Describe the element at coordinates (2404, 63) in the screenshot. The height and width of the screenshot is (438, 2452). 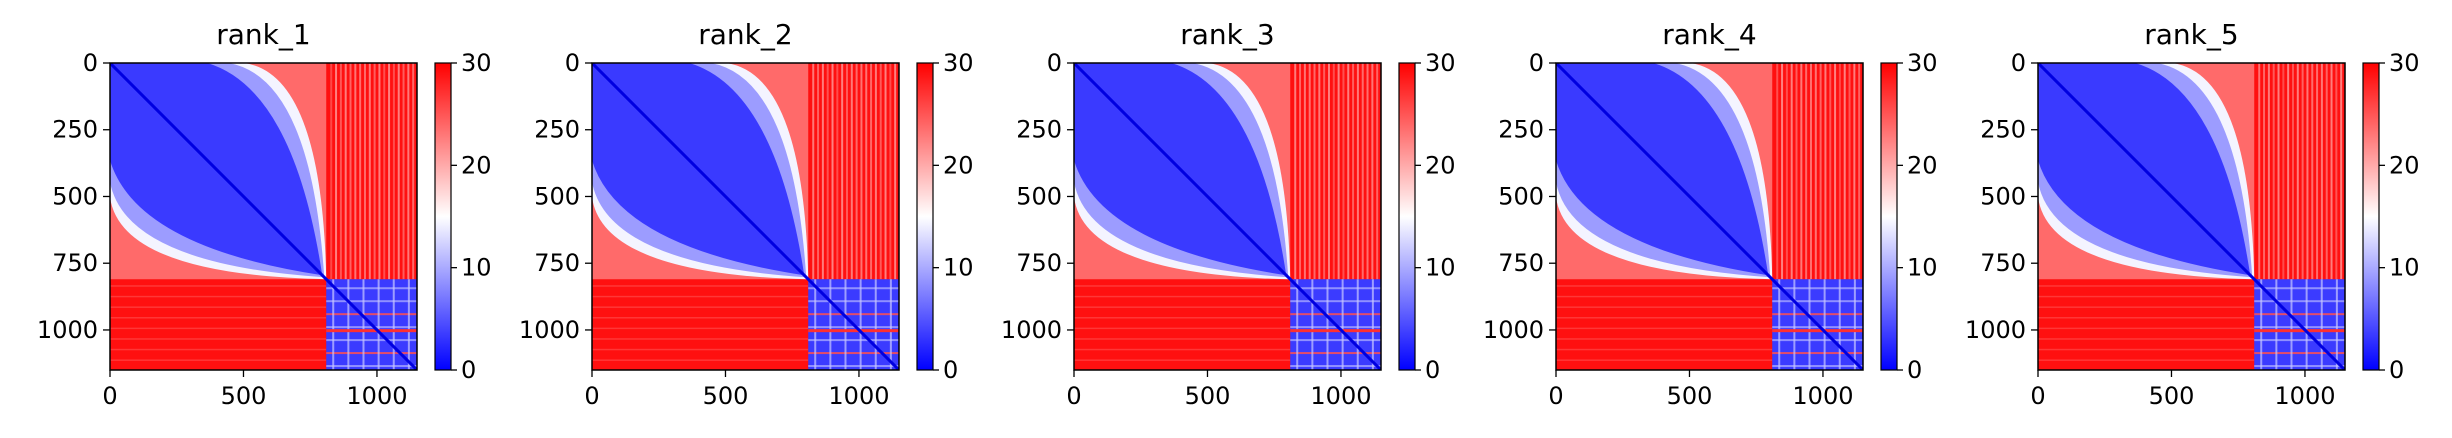
I see `colorbar-tick-label: 30` at that location.